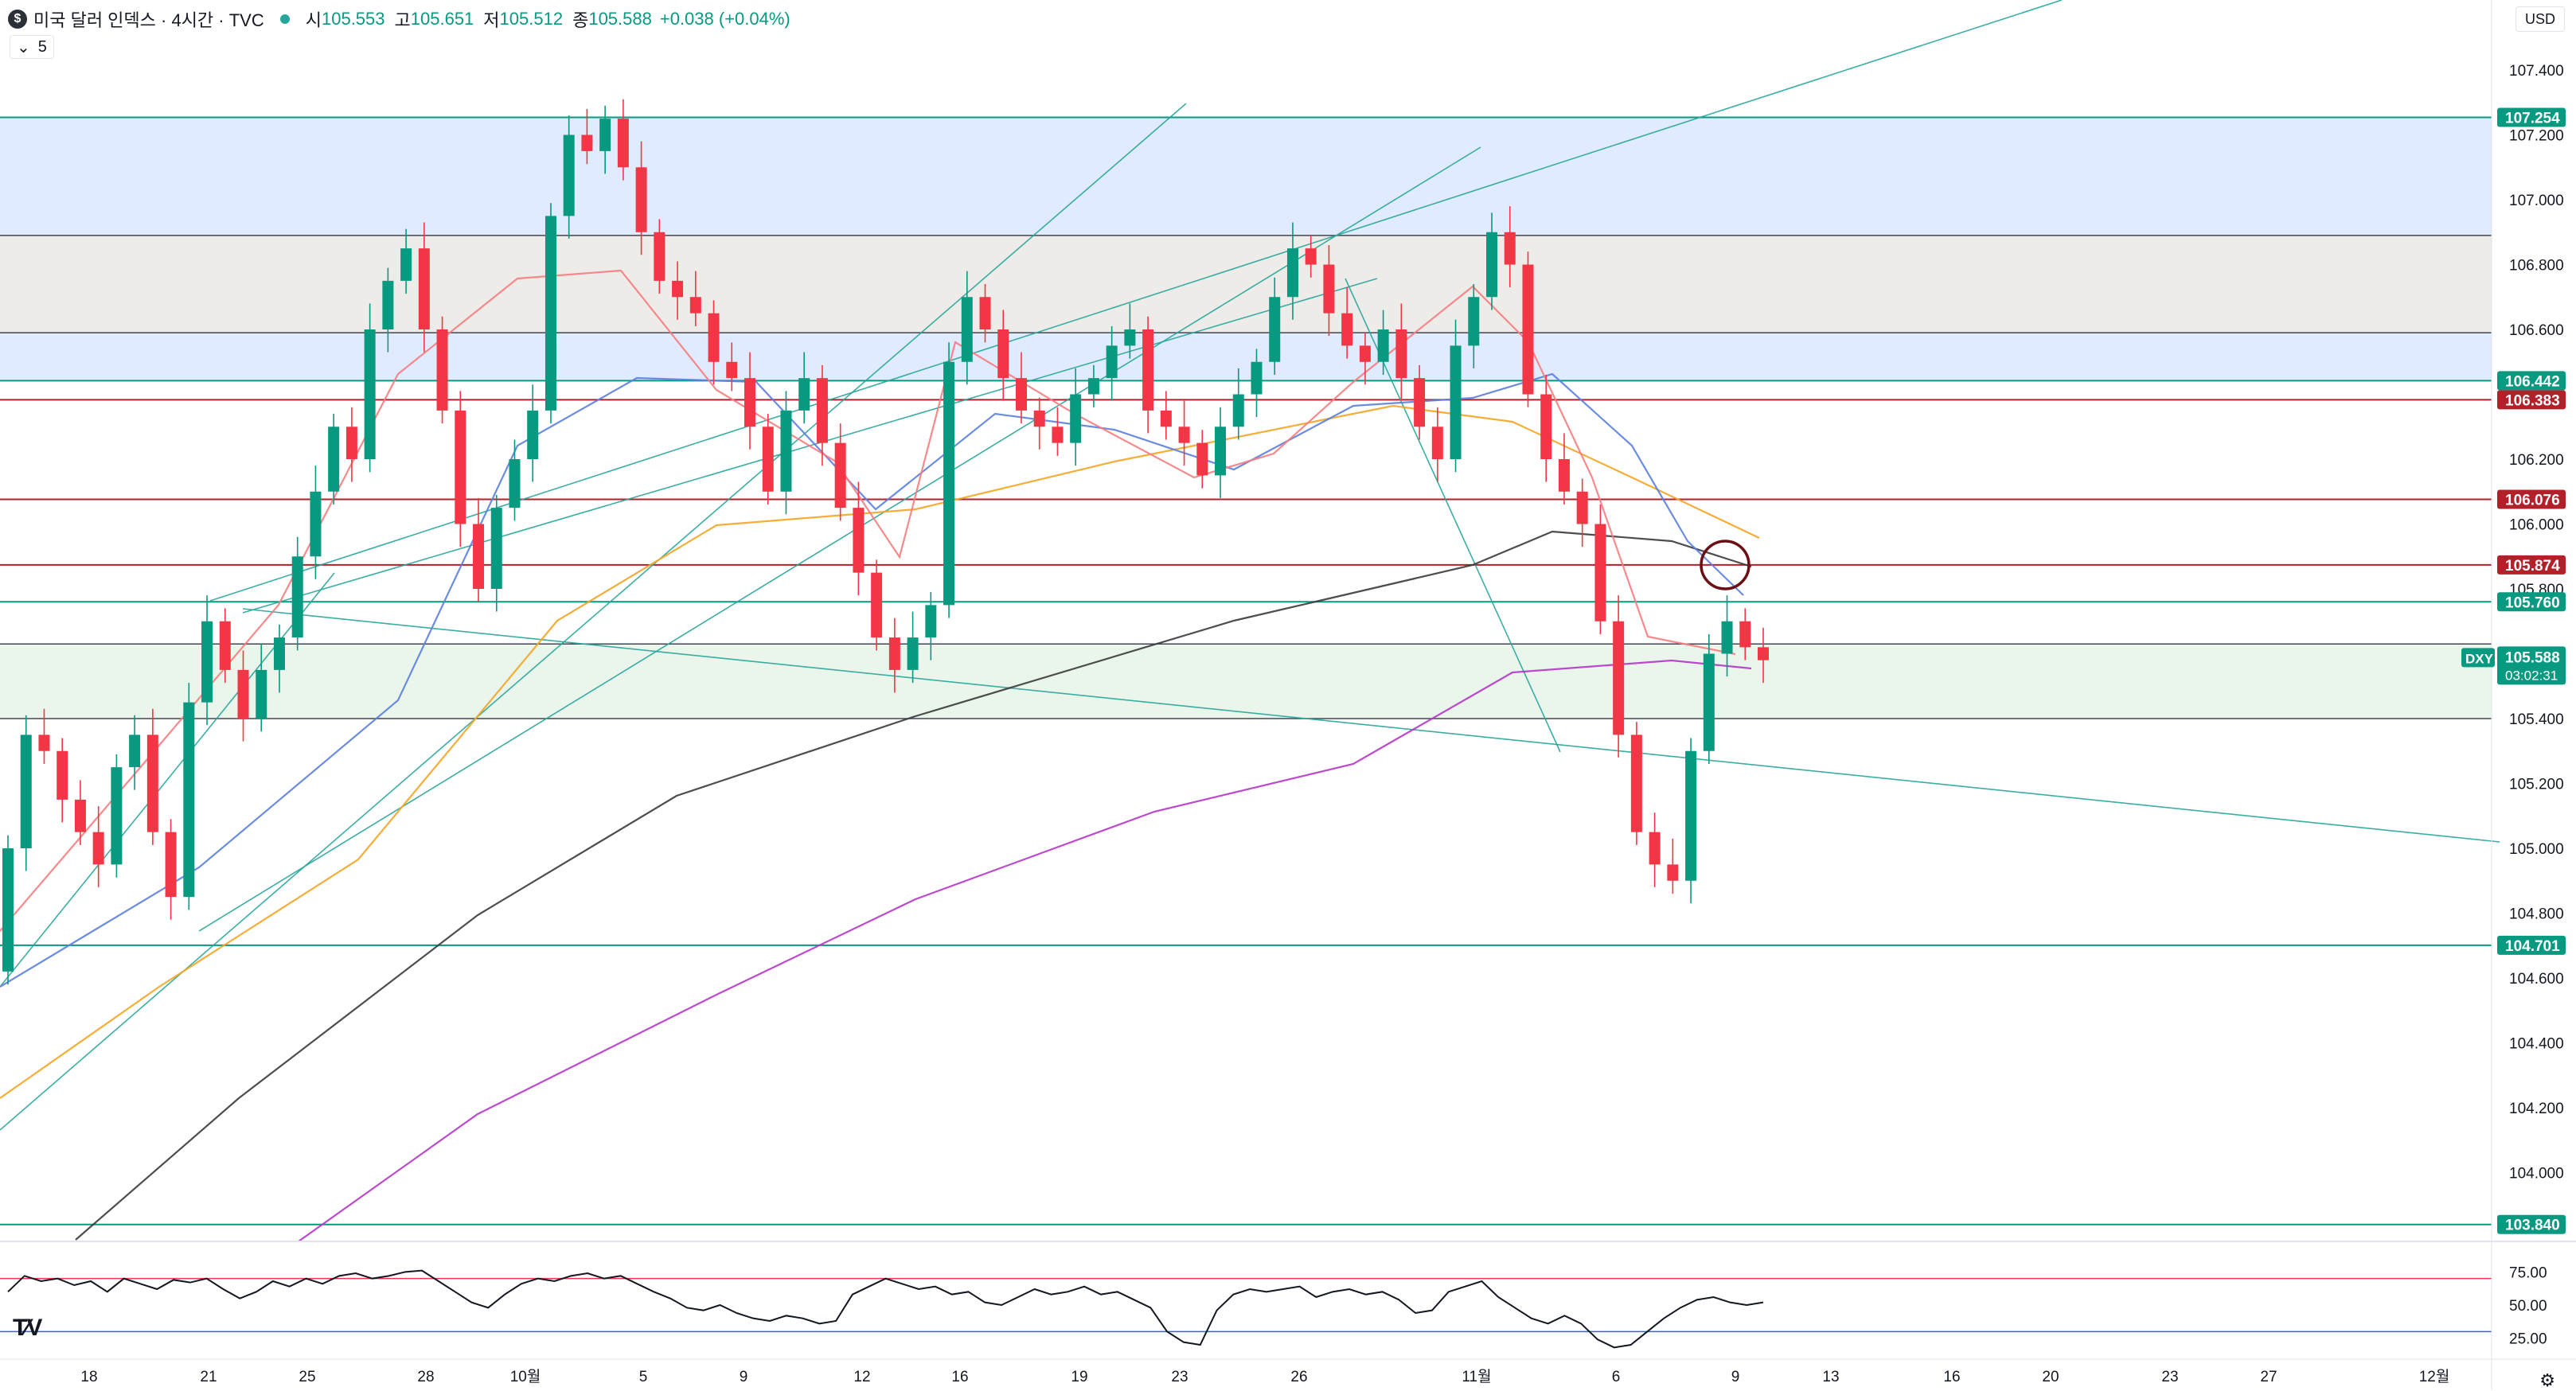 Image resolution: width=2576 pixels, height=1391 pixels. I want to click on price-tick-label: 104.800, so click(2536, 914).